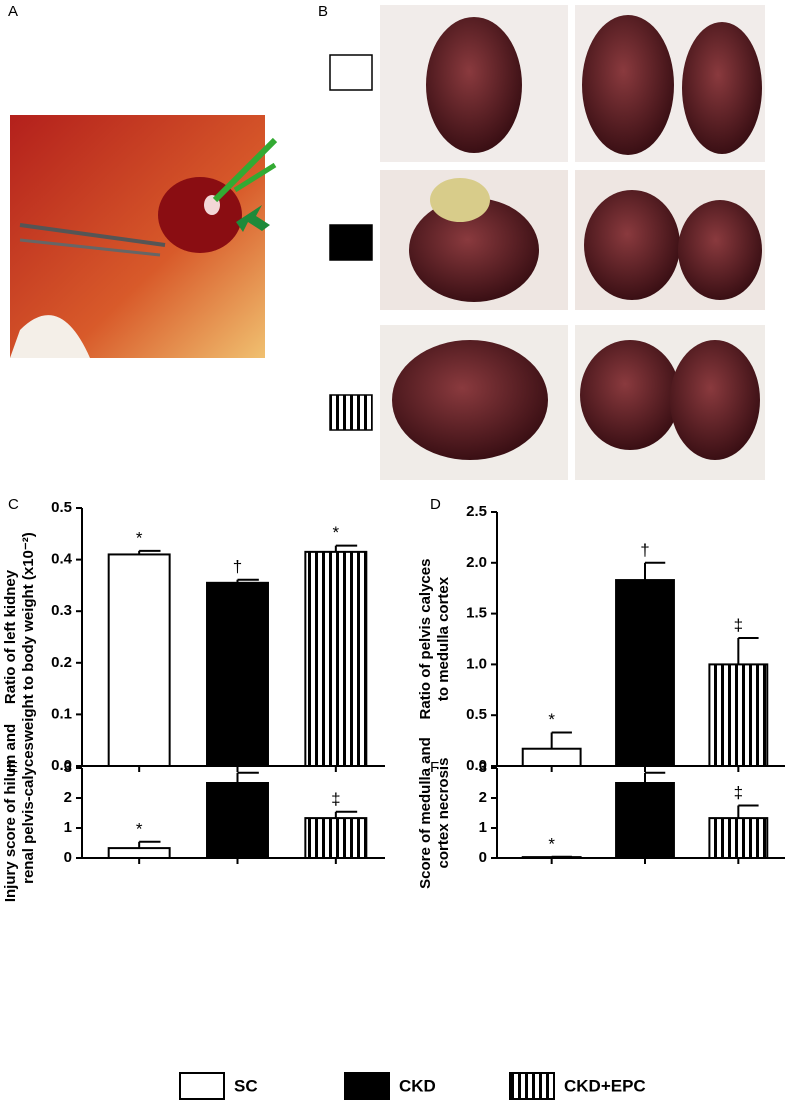 This screenshot has width=800, height=1107. What do you see at coordinates (62, 559) in the screenshot?
I see `y-tick-label: 0.4` at bounding box center [62, 559].